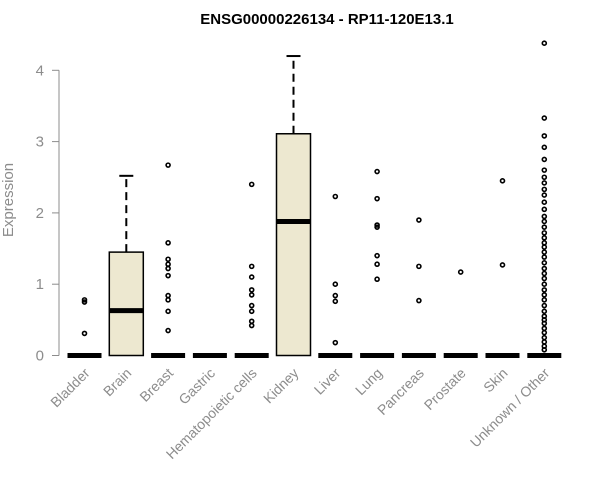 This screenshot has height=500, width=600. I want to click on y-tick-label: 2, so click(40, 213).